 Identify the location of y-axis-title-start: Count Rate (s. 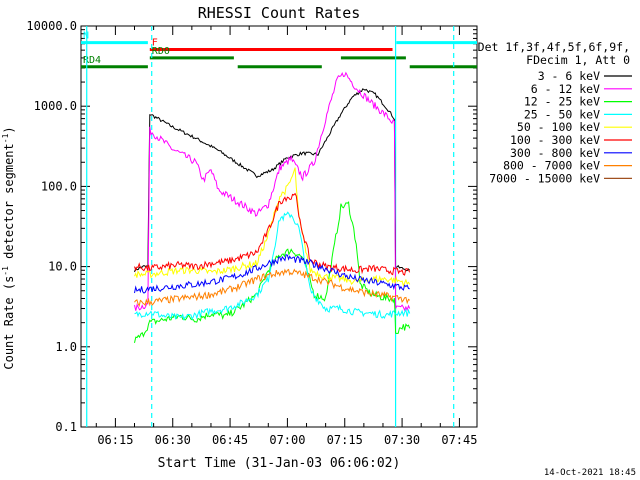
(9, 323).